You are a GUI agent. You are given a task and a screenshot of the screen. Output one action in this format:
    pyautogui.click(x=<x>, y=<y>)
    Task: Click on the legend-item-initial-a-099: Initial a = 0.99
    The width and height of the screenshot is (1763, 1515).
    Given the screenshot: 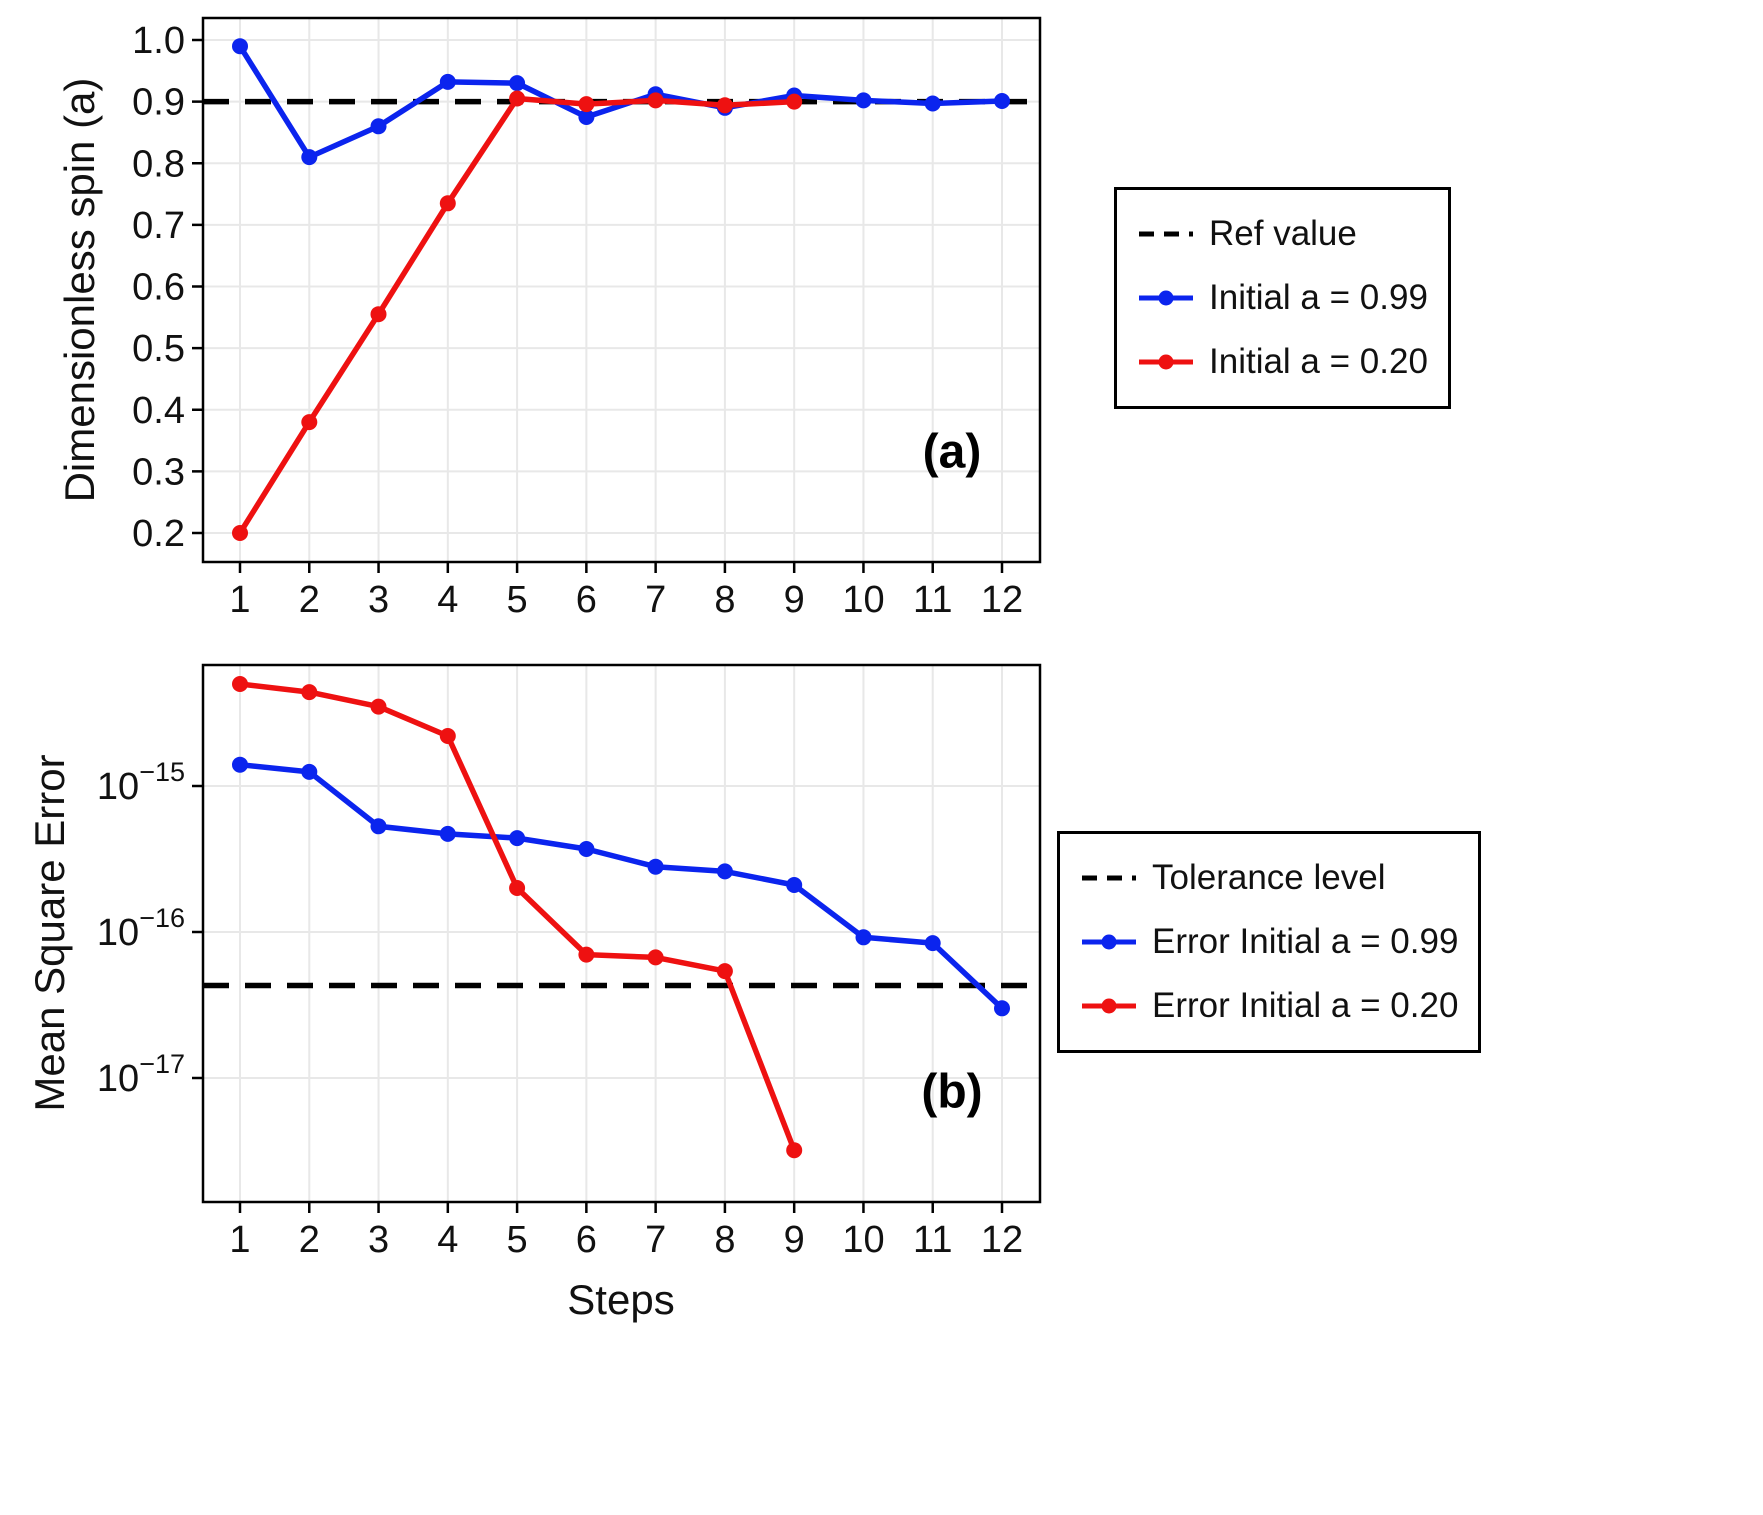 What is the action you would take?
    pyautogui.click(x=1282, y=298)
    